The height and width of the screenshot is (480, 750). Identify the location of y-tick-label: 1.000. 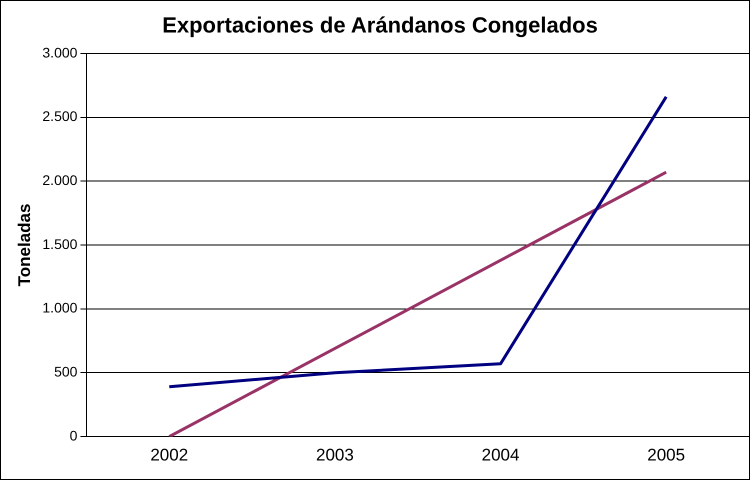
(60, 308).